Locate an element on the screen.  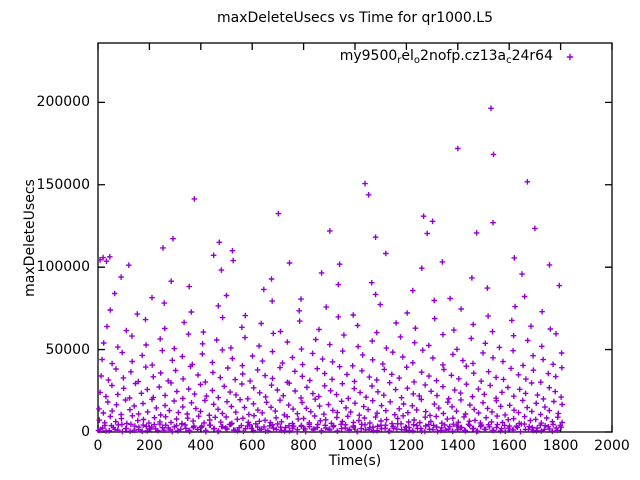
x-tick-label: 1000 is located at coordinates (355, 446).